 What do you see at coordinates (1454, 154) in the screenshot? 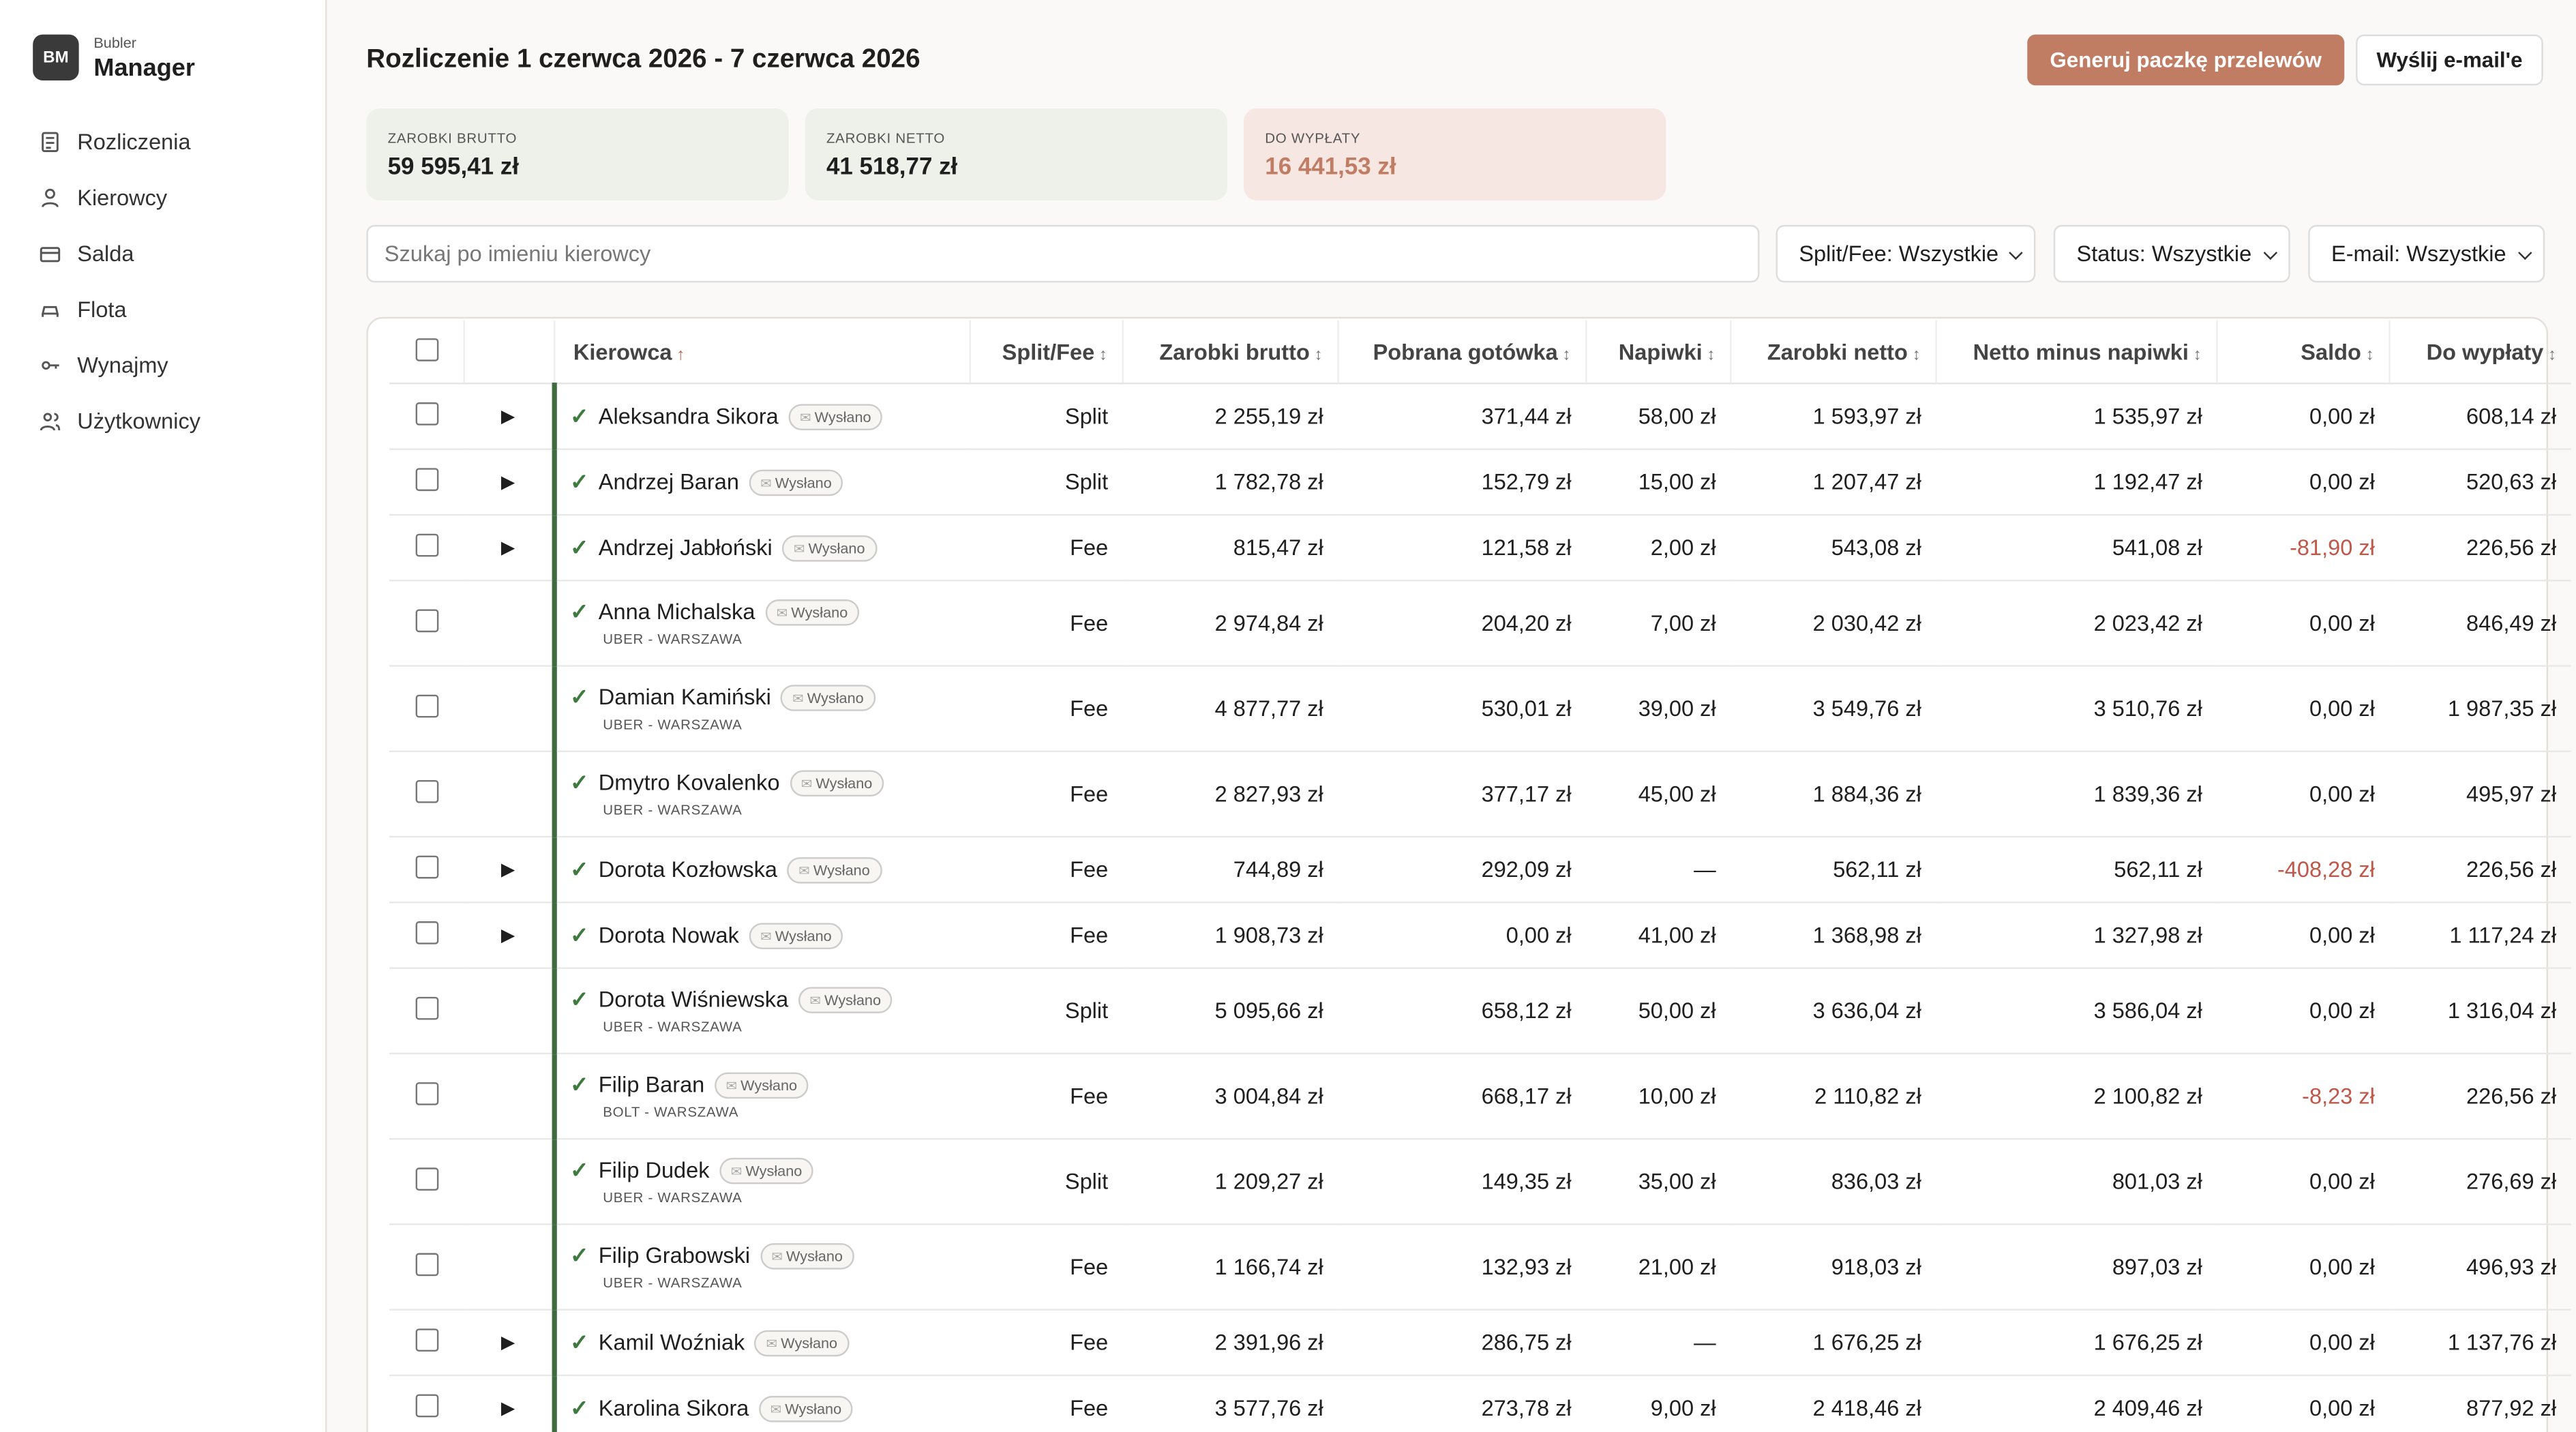
I see `stat-card: DO WYPŁATY 16 441,53 zł` at bounding box center [1454, 154].